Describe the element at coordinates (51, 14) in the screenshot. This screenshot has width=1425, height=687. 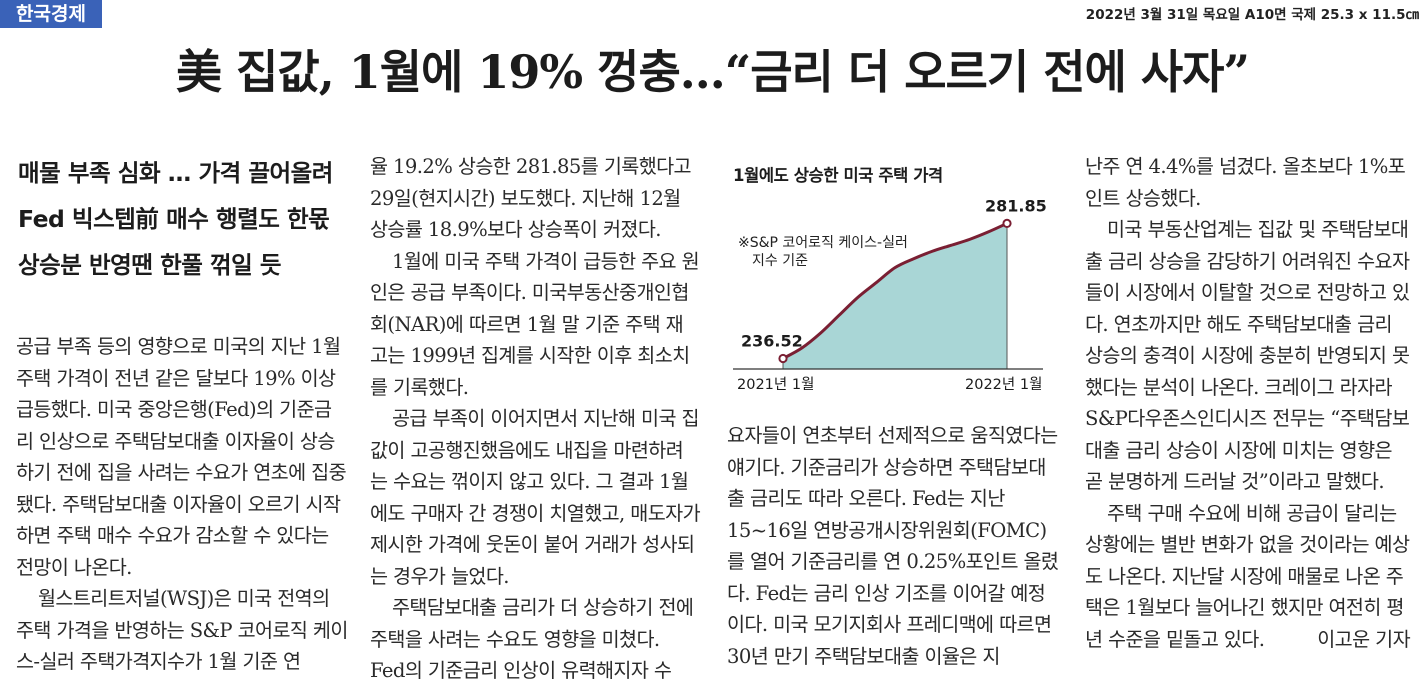
I see `masthead-logo: 한국경제` at that location.